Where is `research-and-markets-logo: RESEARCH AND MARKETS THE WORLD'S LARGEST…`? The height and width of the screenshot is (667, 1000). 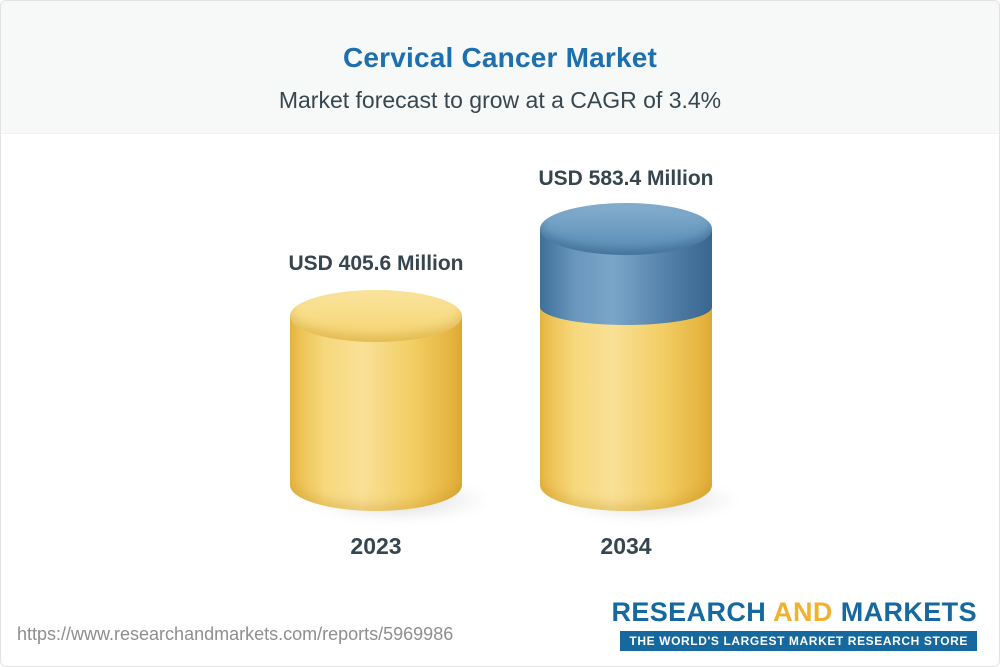 research-and-markets-logo: RESEARCH AND MARKETS THE WORLD'S LARGEST… is located at coordinates (794, 624).